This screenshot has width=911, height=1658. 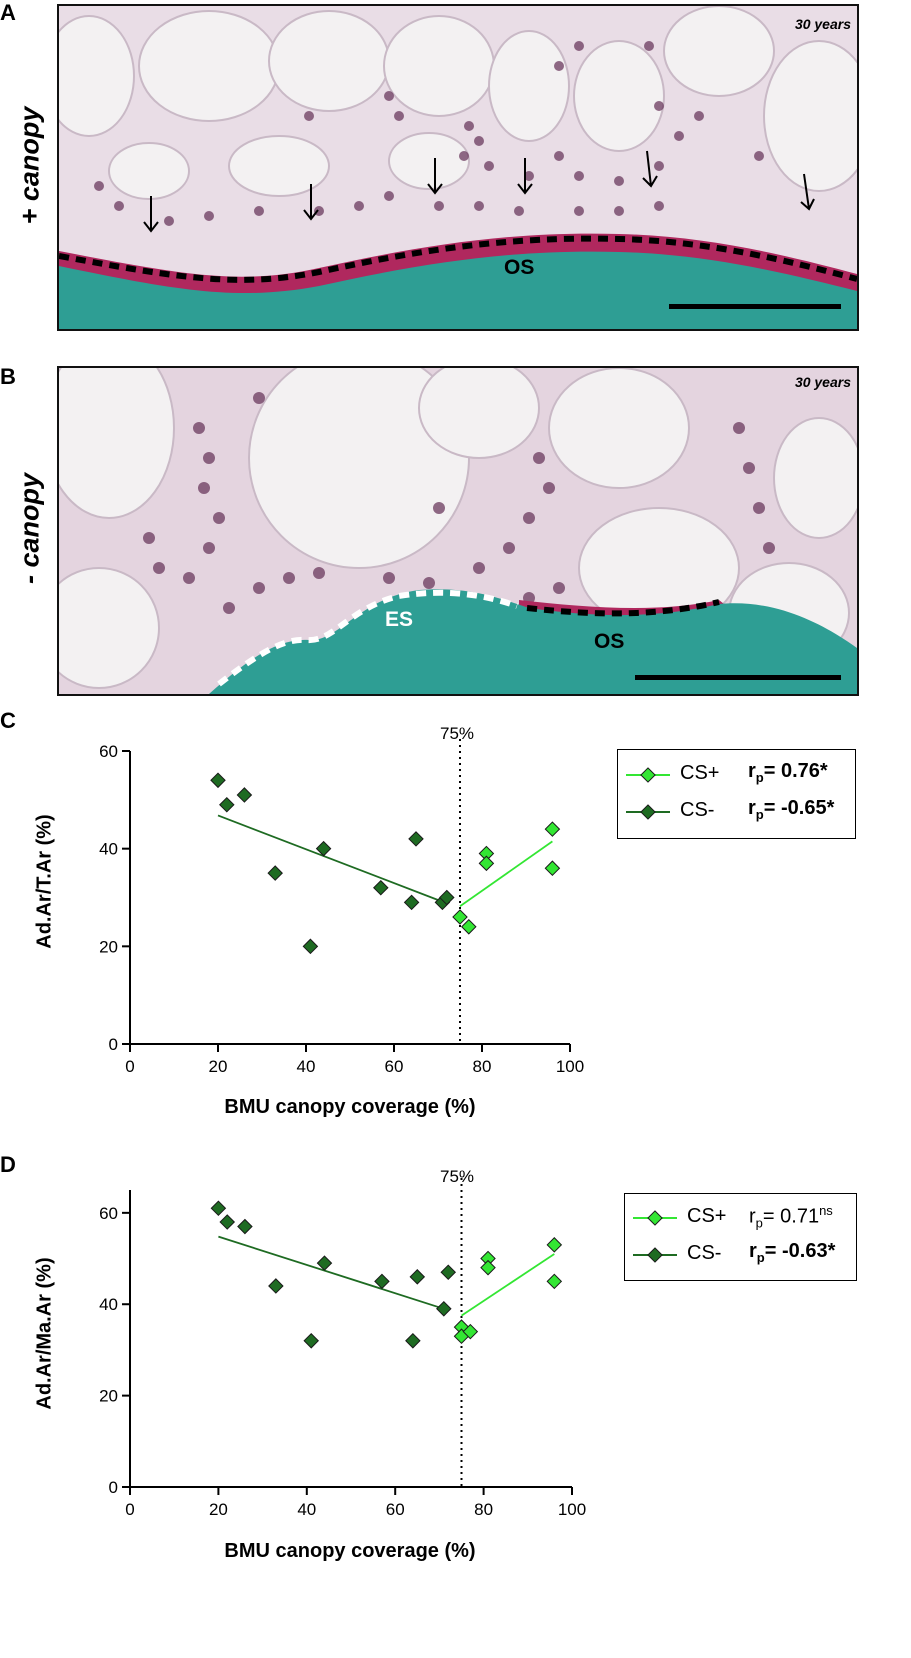 I want to click on chart-d-ytick-label: 40, so click(x=108, y=1304).